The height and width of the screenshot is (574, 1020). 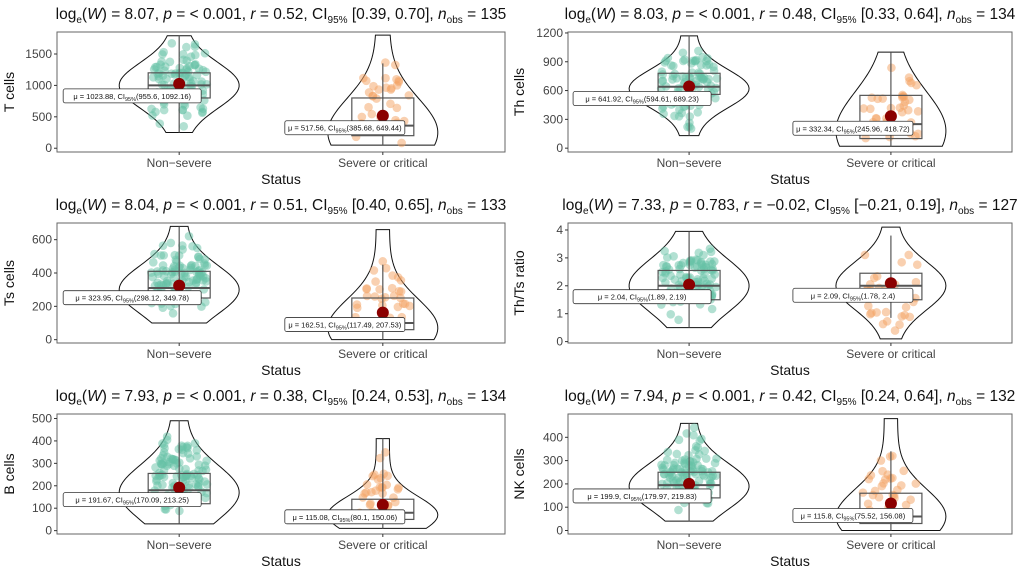 I want to click on y-tick-label: 2, so click(x=559, y=286).